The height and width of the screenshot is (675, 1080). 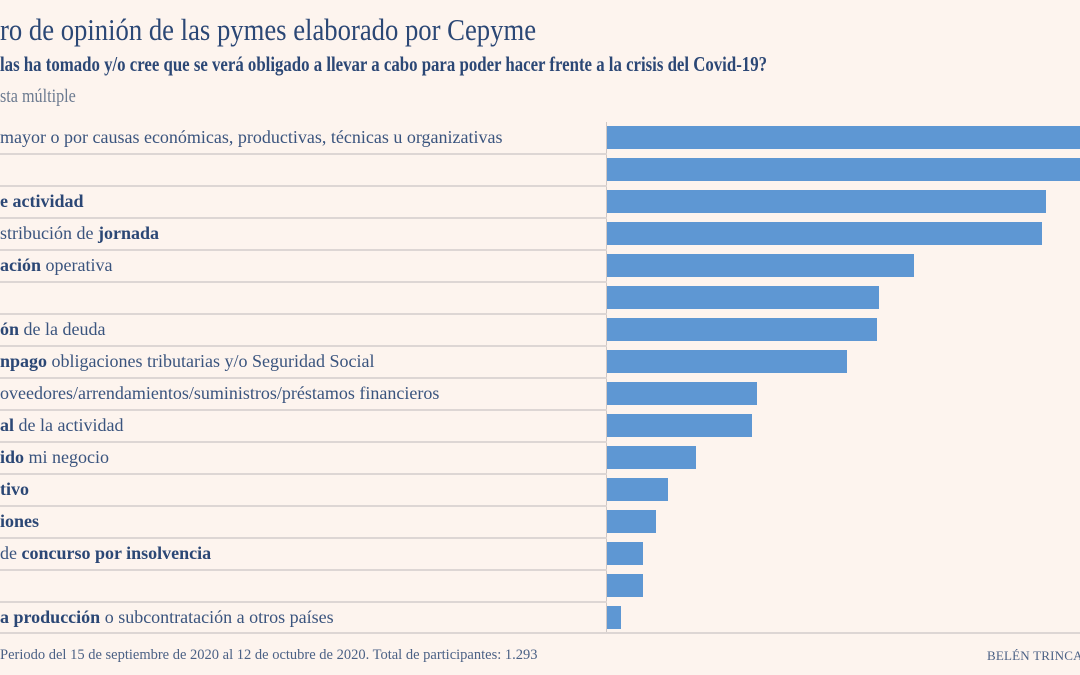 I want to click on label-part: stribución de, so click(x=49, y=233).